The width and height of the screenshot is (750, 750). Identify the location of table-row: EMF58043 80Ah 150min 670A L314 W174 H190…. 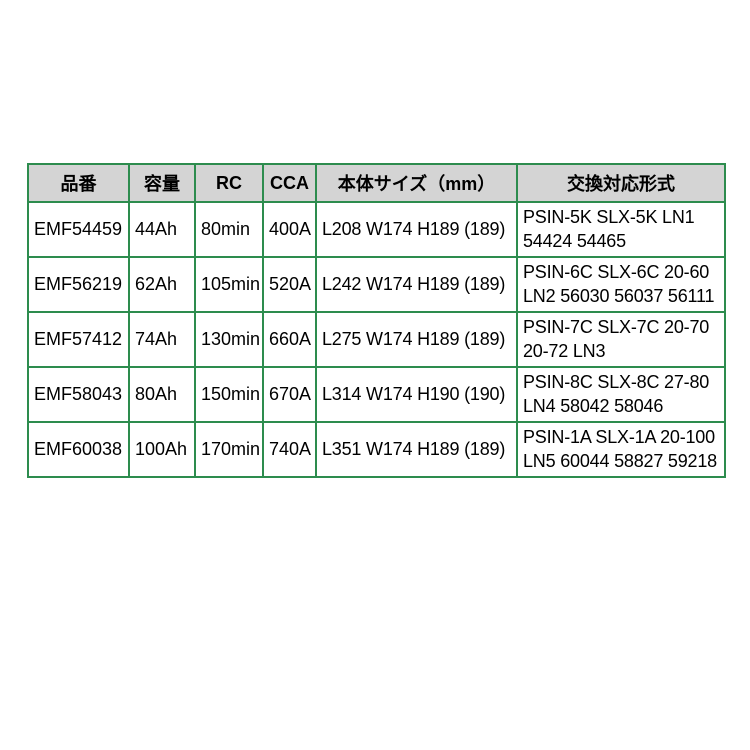
(376, 394).